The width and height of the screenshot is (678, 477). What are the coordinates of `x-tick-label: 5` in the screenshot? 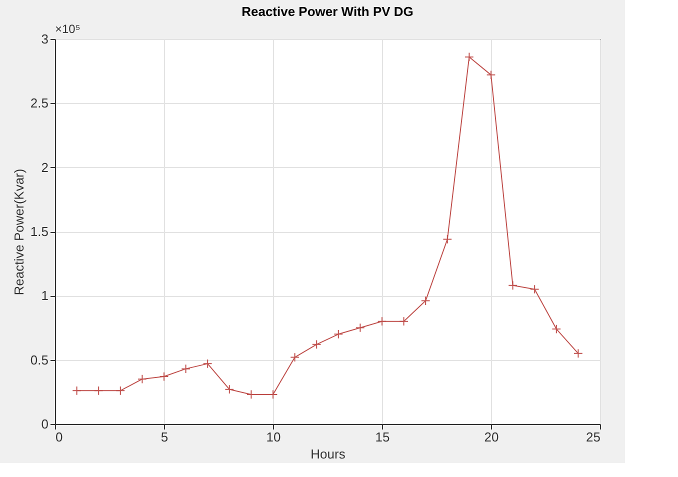 It's located at (164, 437).